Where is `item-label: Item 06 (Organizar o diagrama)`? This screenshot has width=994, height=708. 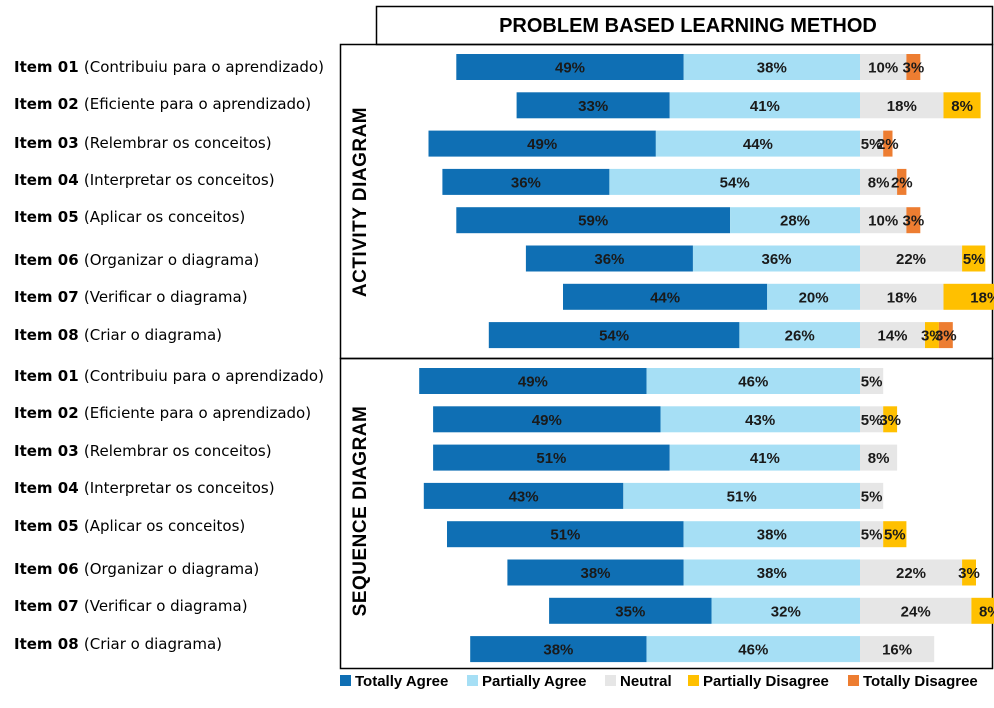 item-label: Item 06 (Organizar o diagrama) is located at coordinates (136, 569).